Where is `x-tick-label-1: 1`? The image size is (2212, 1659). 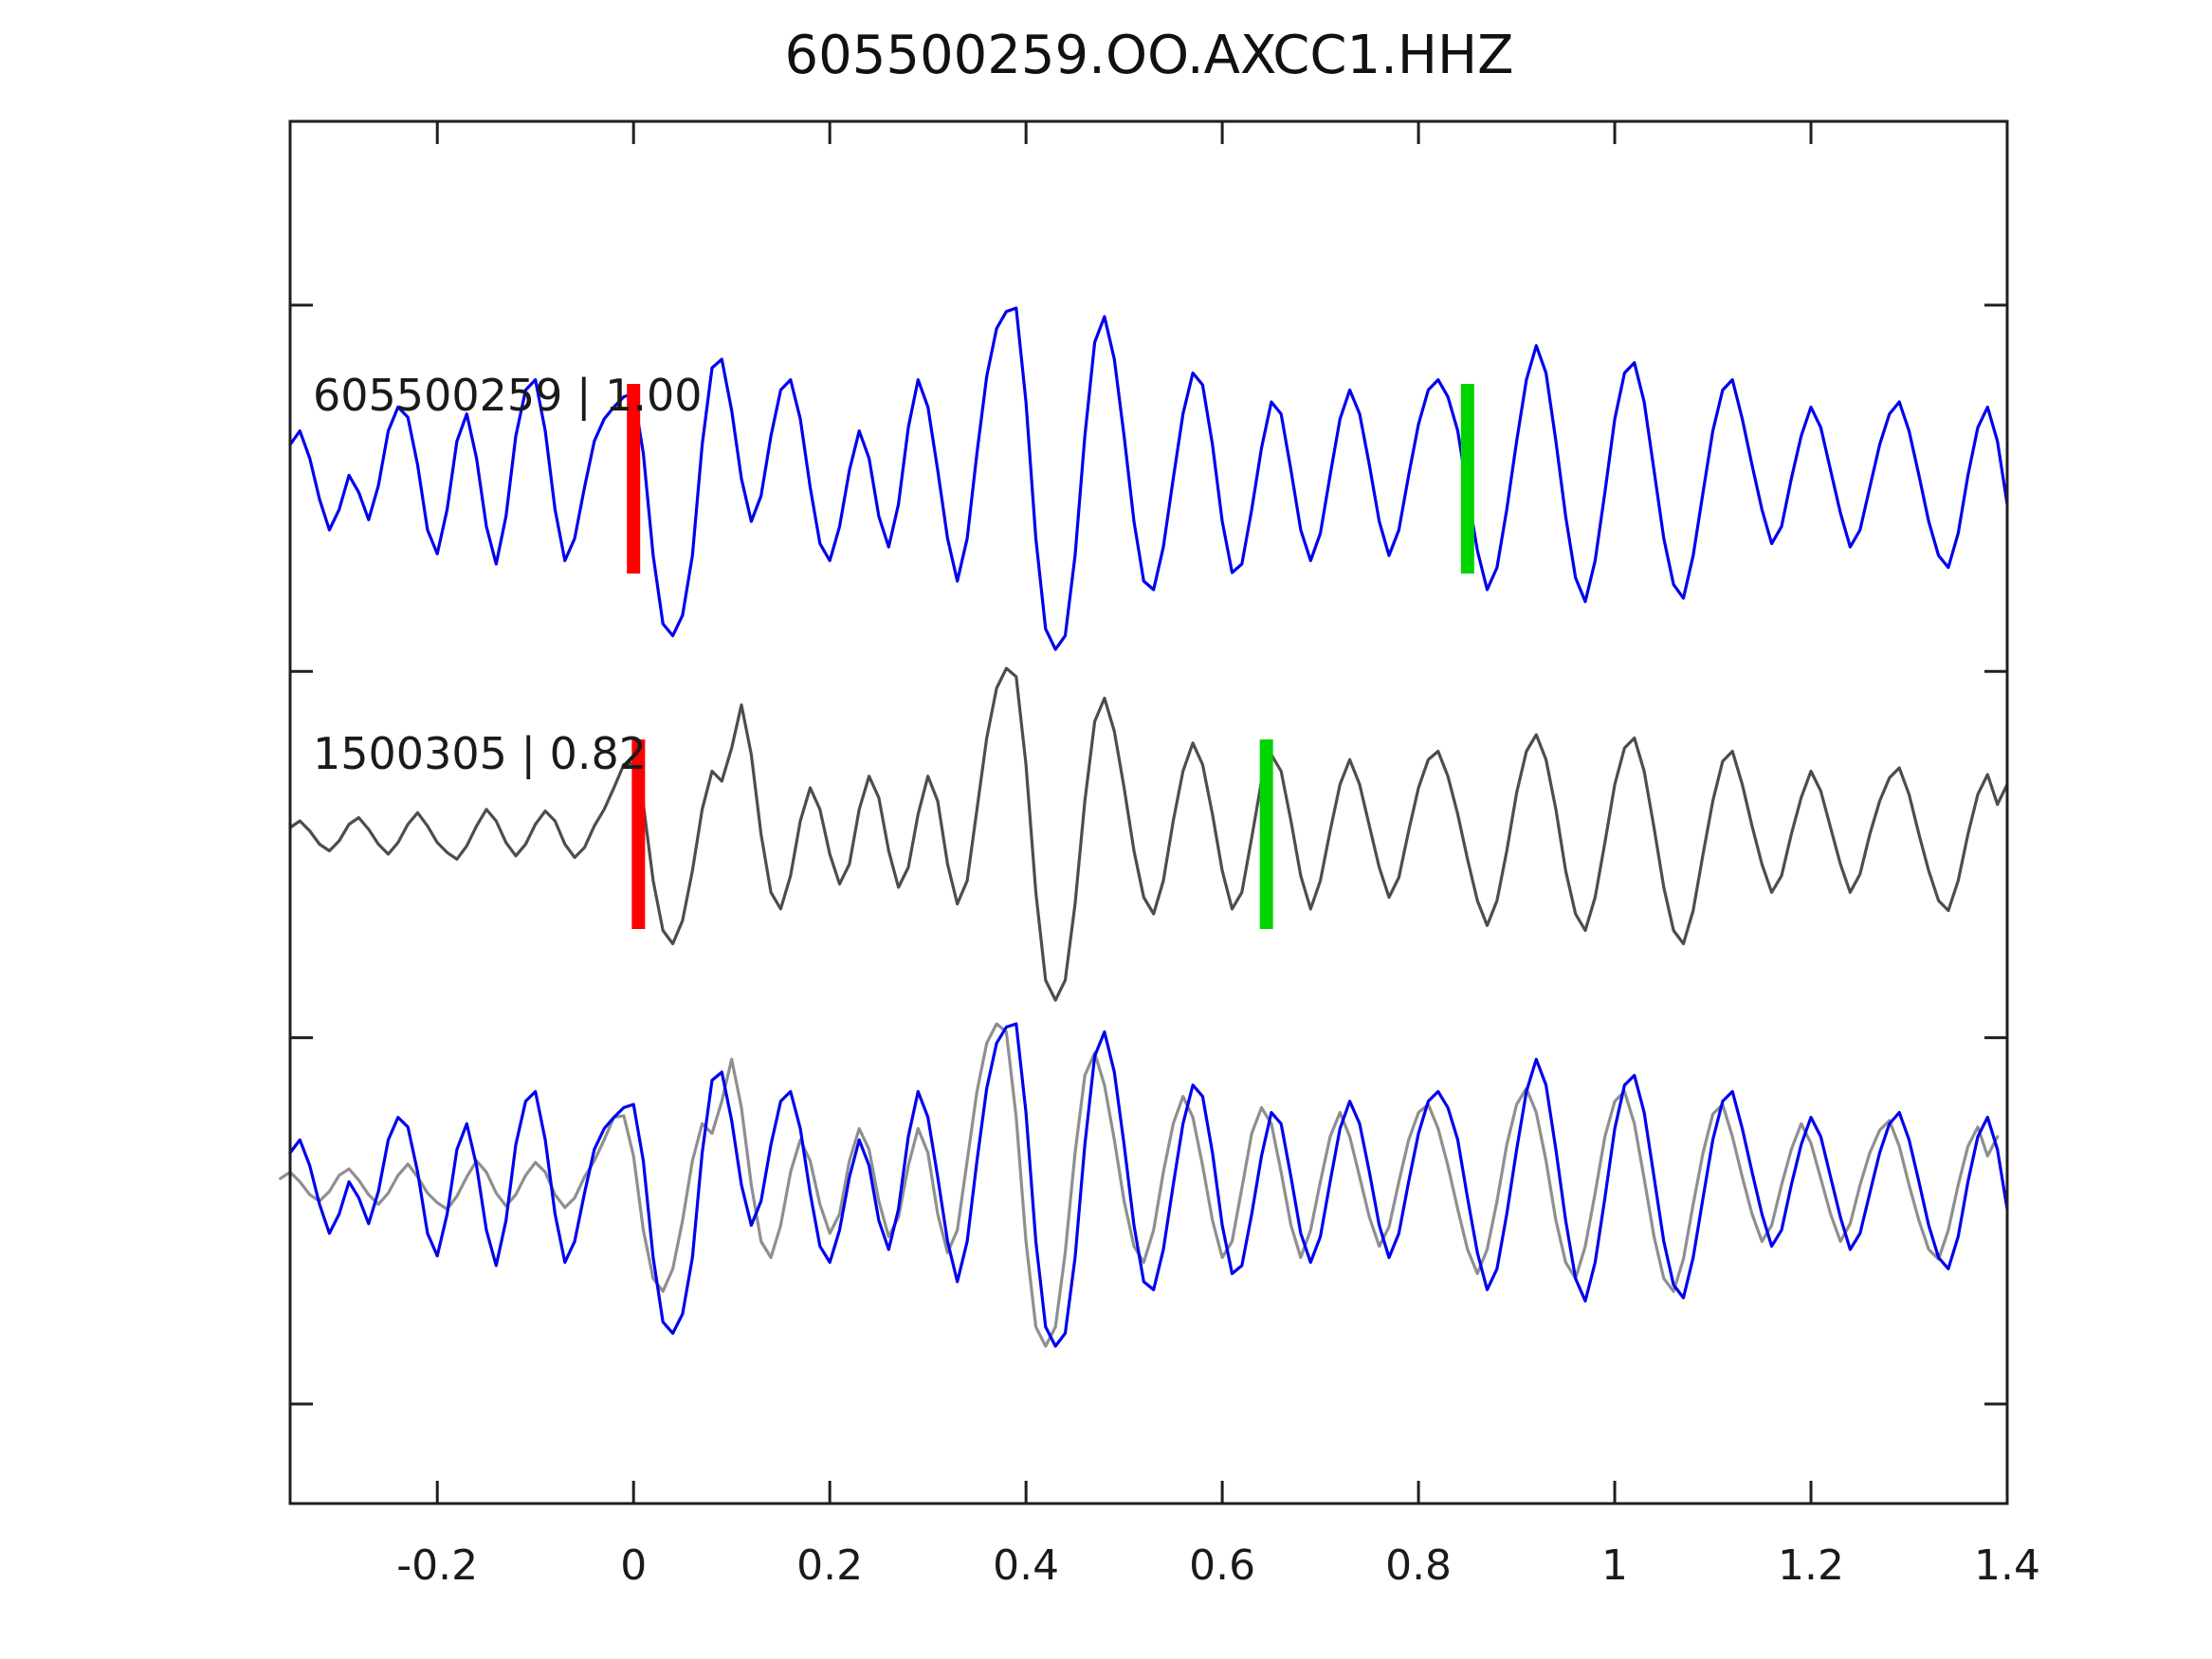 x-tick-label-1: 1 is located at coordinates (1614, 1565).